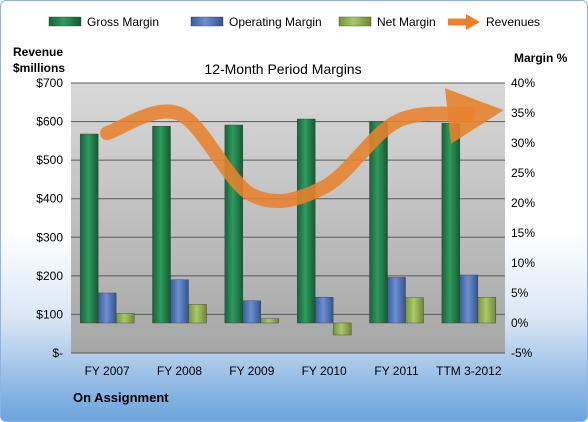 This screenshot has width=588, height=422. I want to click on category-label: FY 2008, so click(179, 371).